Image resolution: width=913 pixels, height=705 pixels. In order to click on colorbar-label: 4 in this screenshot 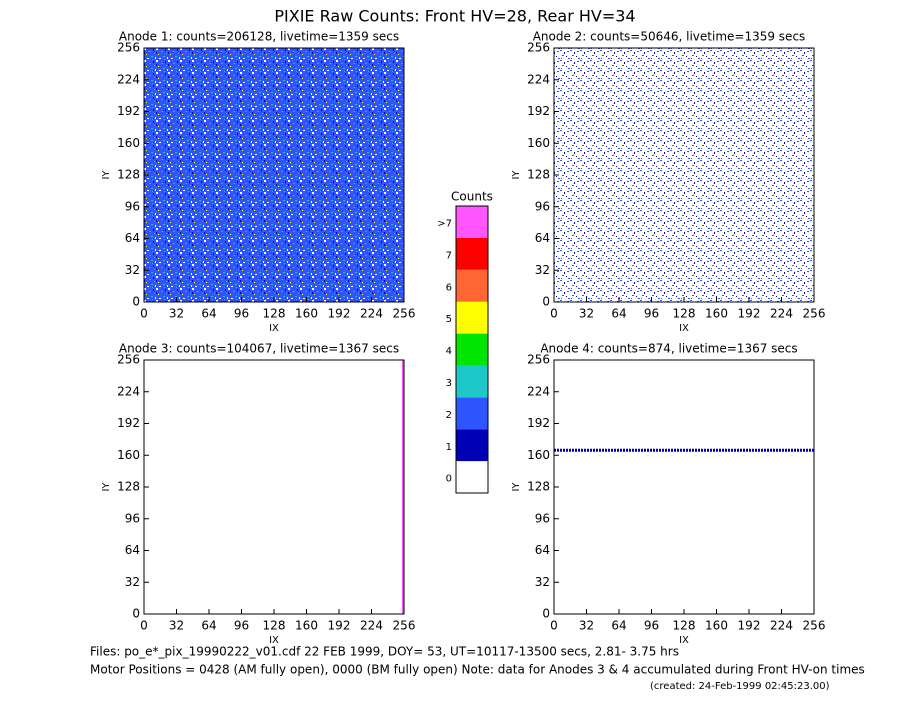, I will do `click(449, 351)`.